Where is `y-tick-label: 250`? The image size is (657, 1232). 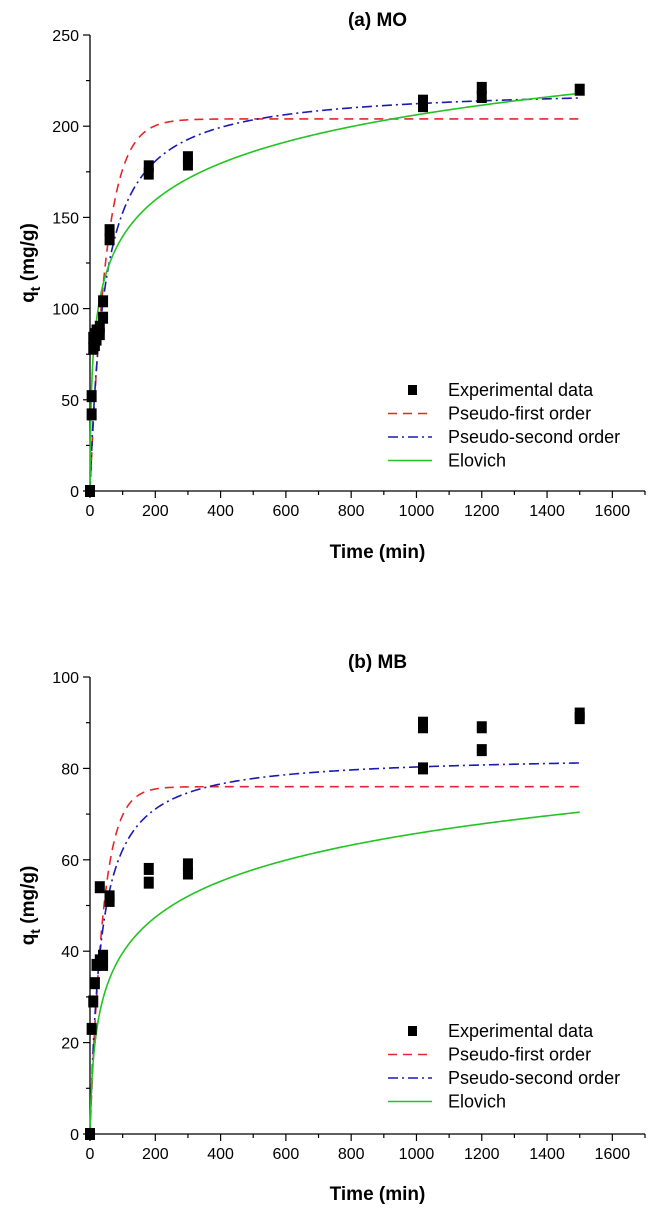
y-tick-label: 250 is located at coordinates (65, 36).